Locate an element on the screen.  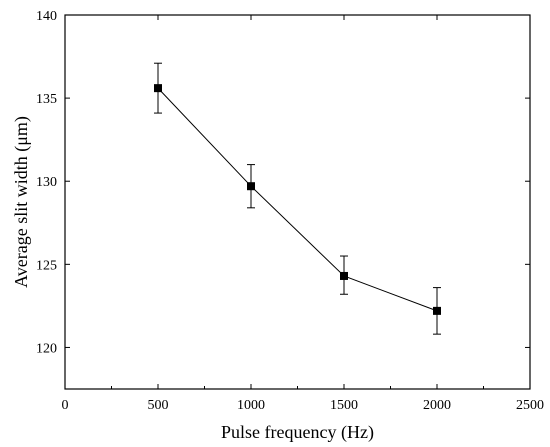
x-tick-label: 500 is located at coordinates (158, 405).